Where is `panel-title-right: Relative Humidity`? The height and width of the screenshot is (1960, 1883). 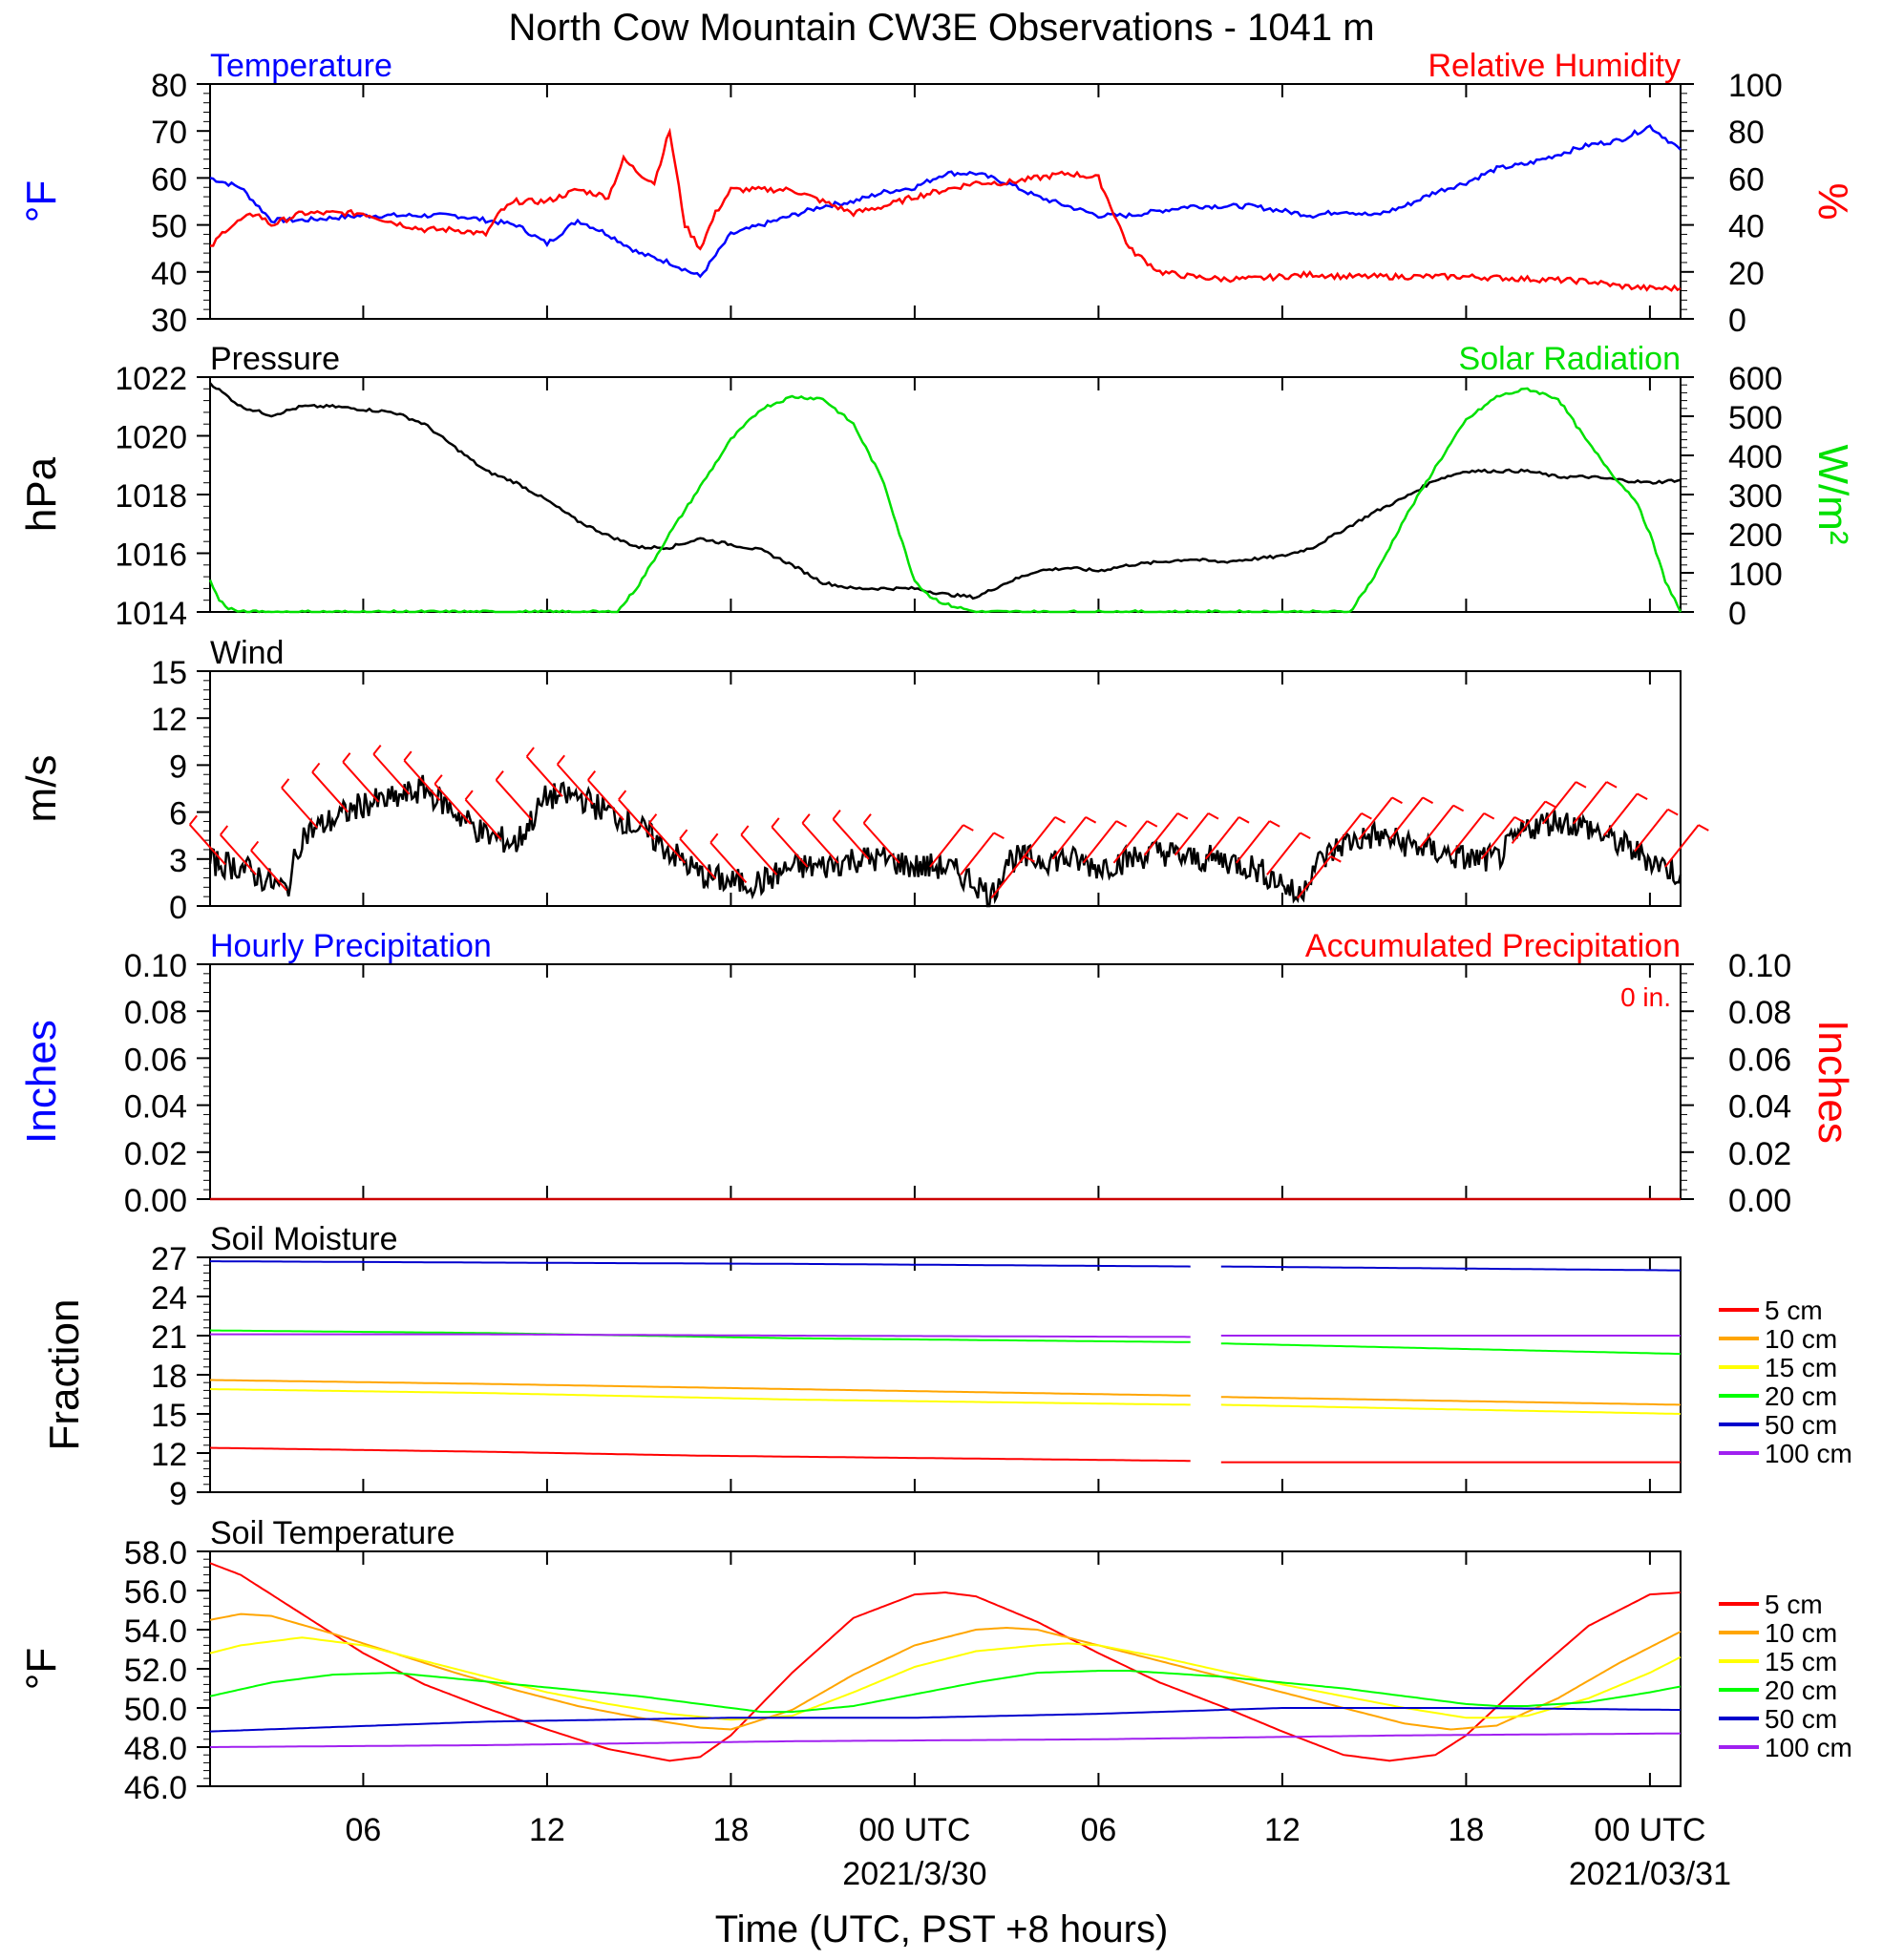 panel-title-right: Relative Humidity is located at coordinates (1554, 66).